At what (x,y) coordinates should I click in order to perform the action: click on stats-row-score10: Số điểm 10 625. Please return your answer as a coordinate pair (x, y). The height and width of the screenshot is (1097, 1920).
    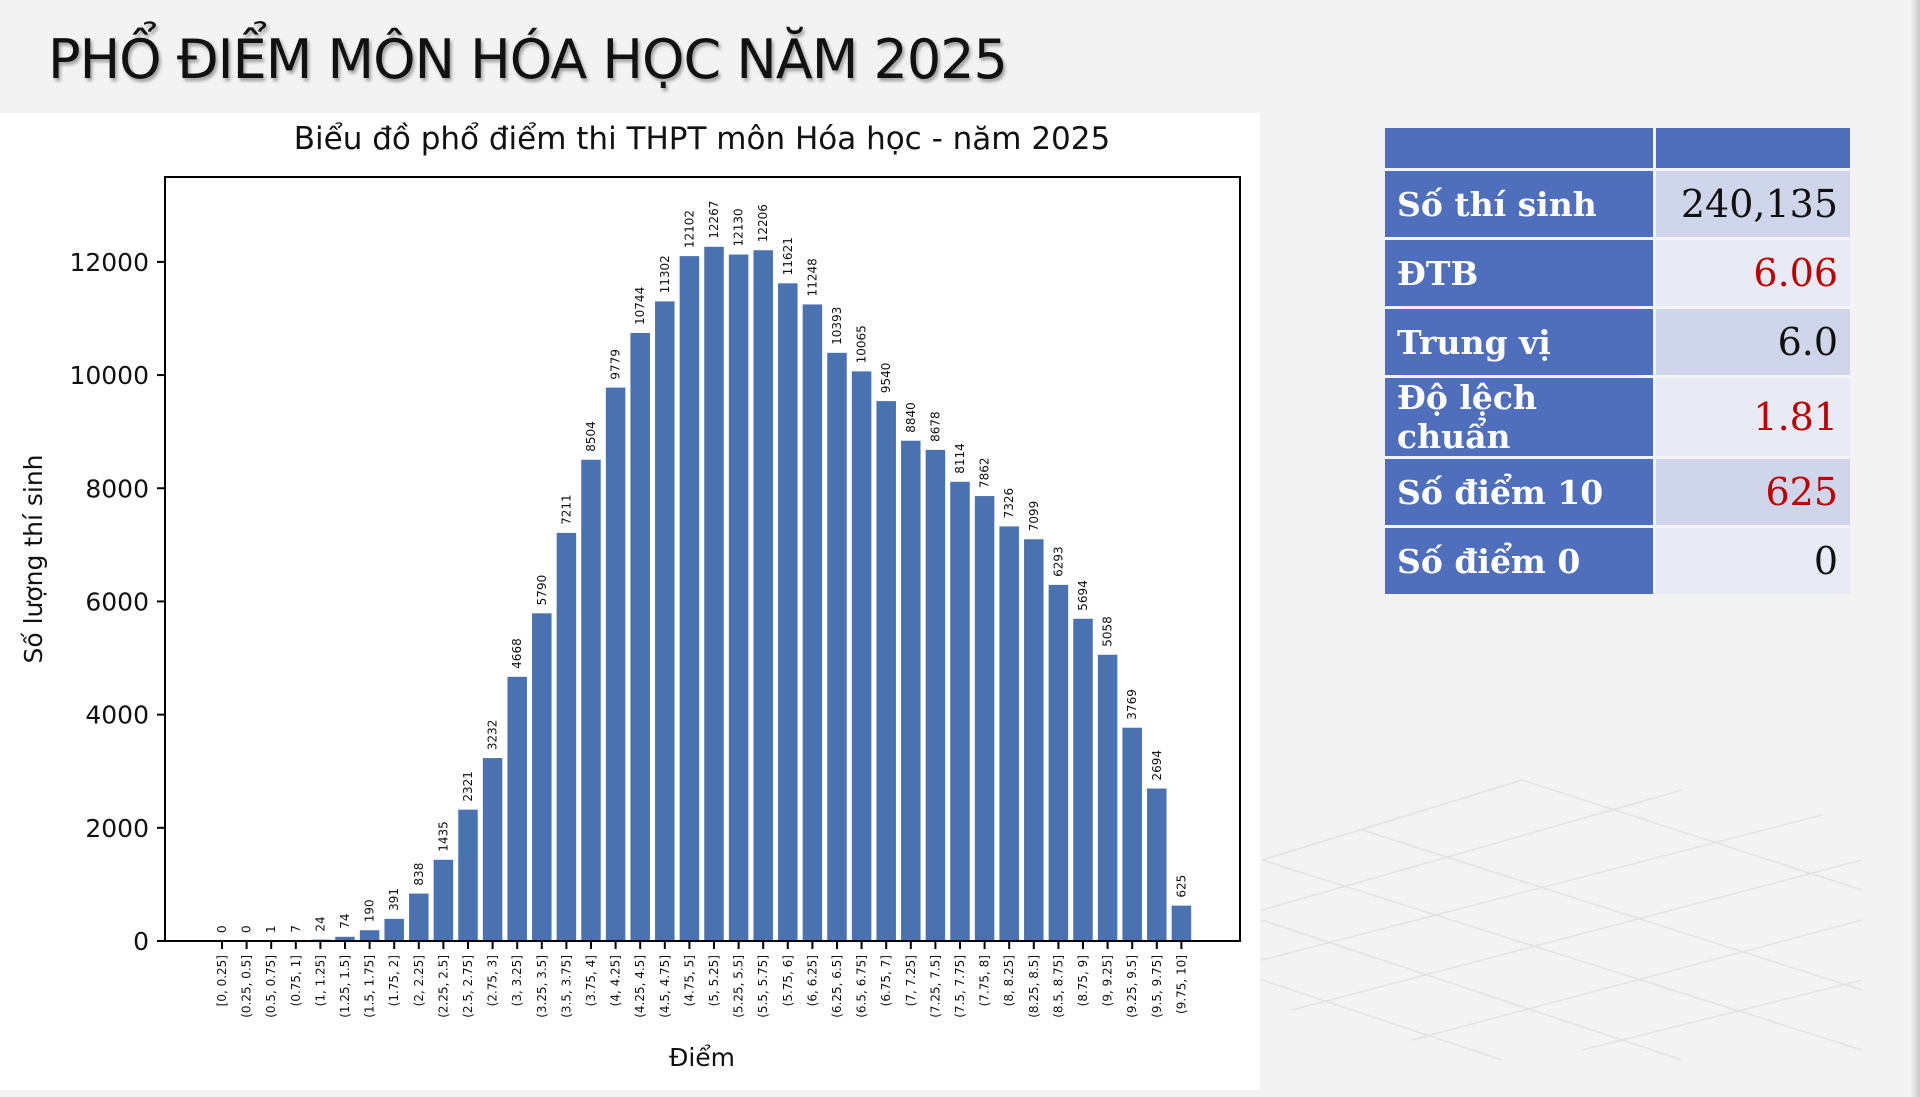
    Looking at the image, I should click on (1617, 492).